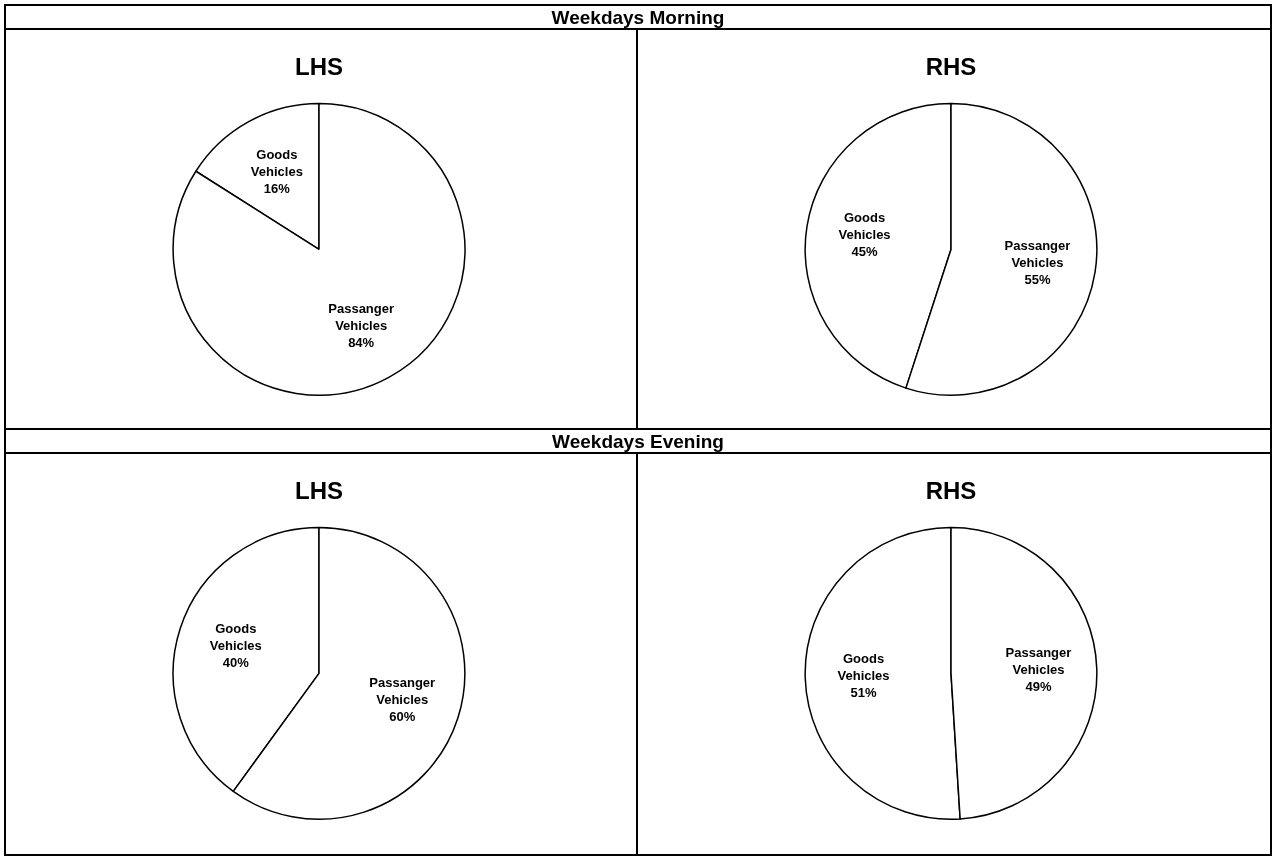 This screenshot has height=860, width=1274. What do you see at coordinates (277, 189) in the screenshot?
I see `data-label: 16%` at bounding box center [277, 189].